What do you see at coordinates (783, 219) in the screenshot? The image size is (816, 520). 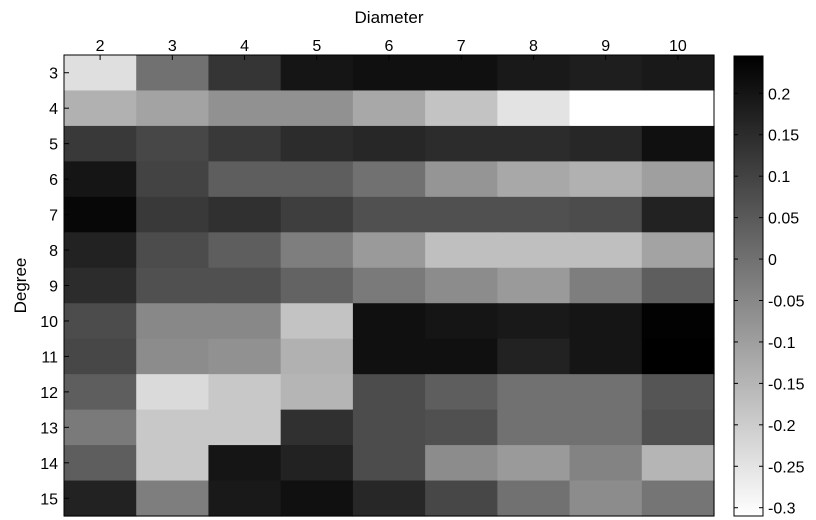 I see `colorbar-tick-label: 0.05` at bounding box center [783, 219].